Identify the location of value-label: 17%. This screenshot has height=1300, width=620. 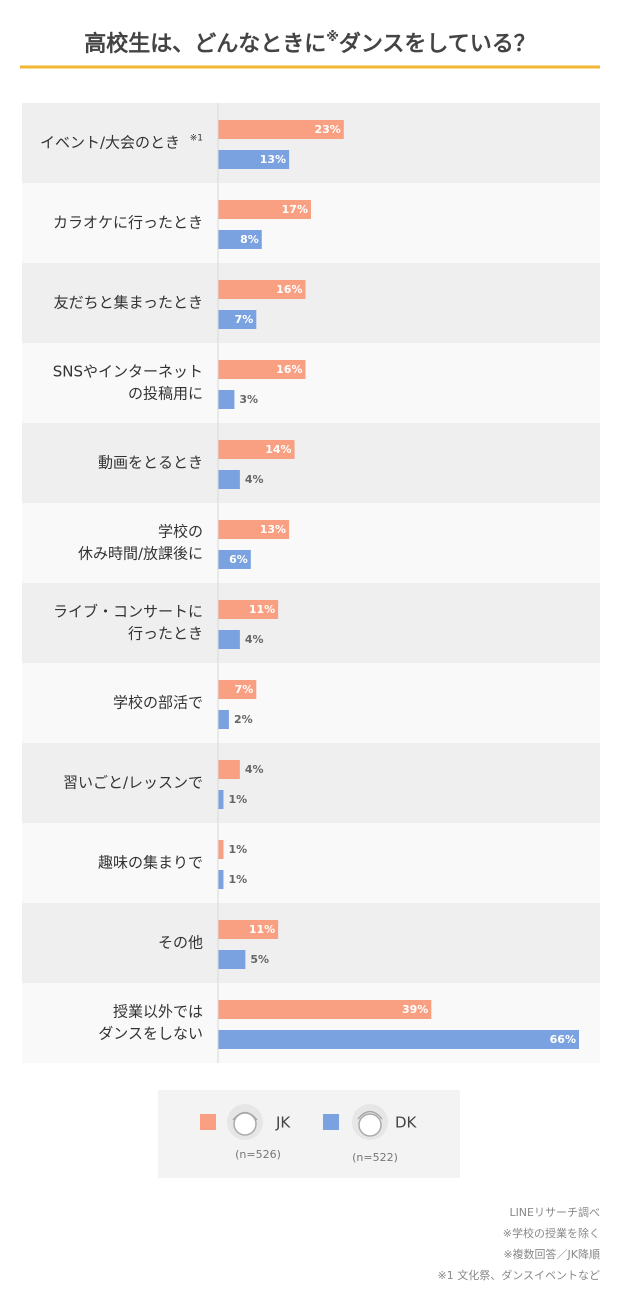
(295, 209).